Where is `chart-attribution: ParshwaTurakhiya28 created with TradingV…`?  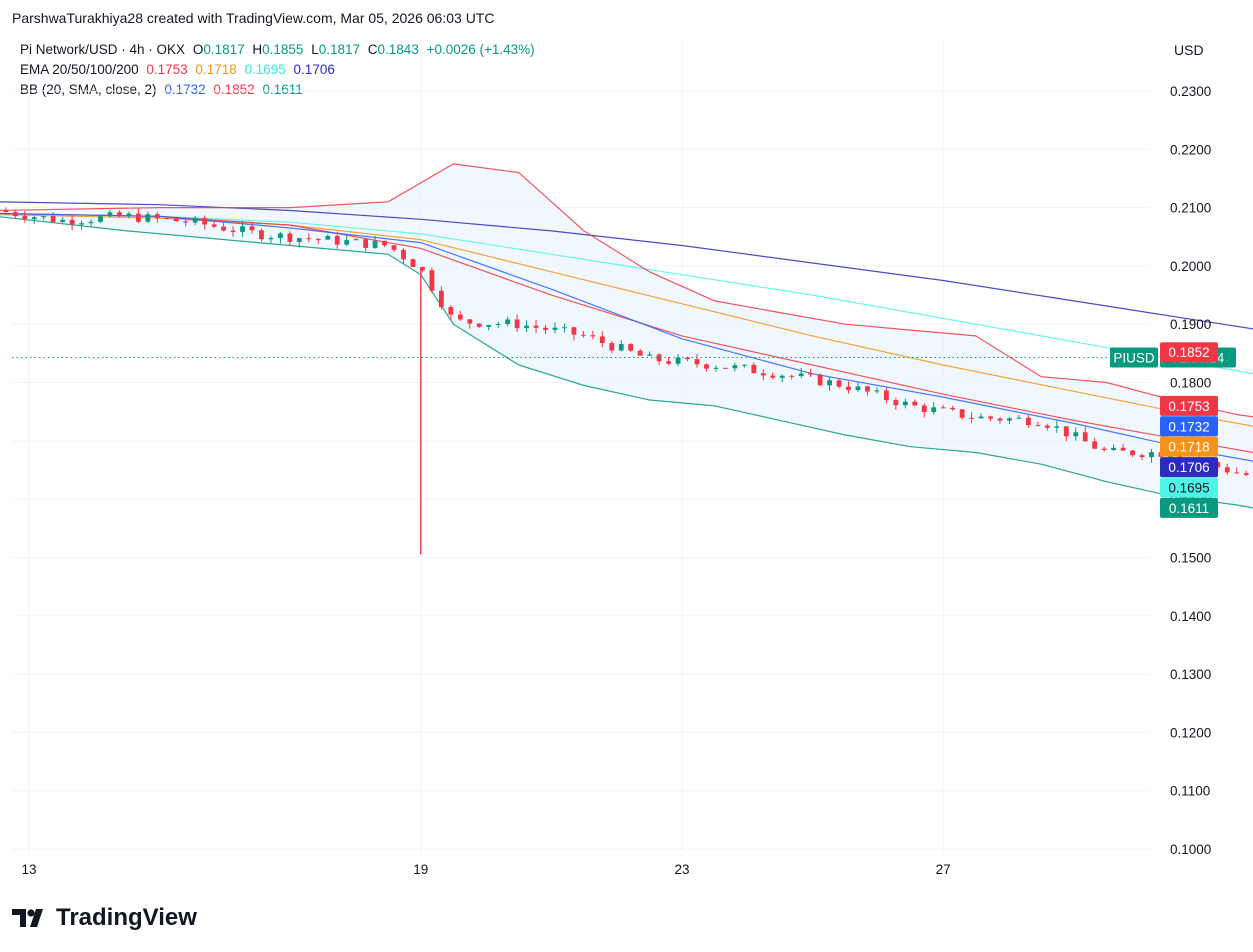 chart-attribution: ParshwaTurakhiya28 created with TradingV… is located at coordinates (253, 18).